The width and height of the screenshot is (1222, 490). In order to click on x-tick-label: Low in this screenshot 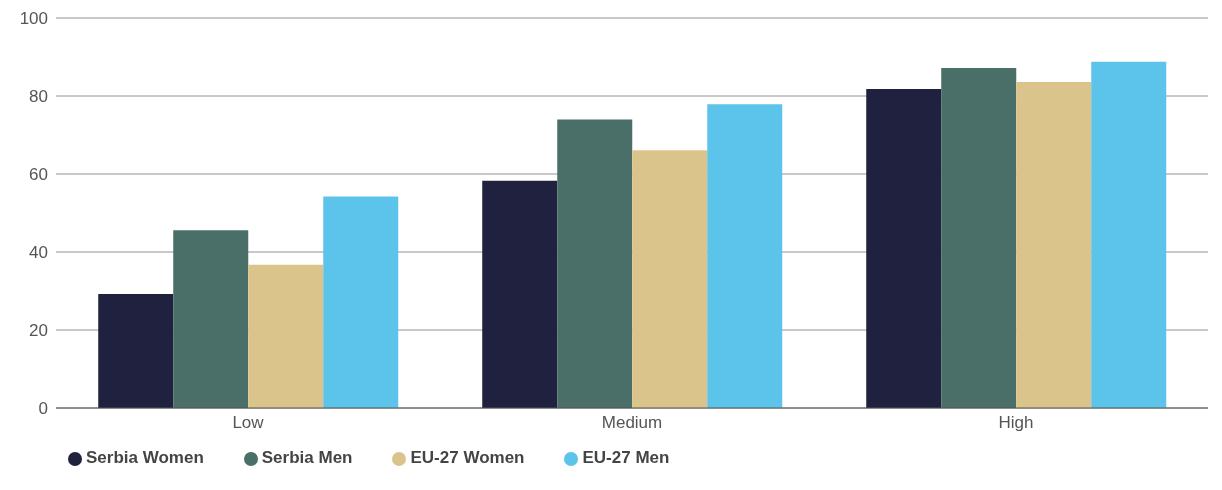, I will do `click(248, 423)`.